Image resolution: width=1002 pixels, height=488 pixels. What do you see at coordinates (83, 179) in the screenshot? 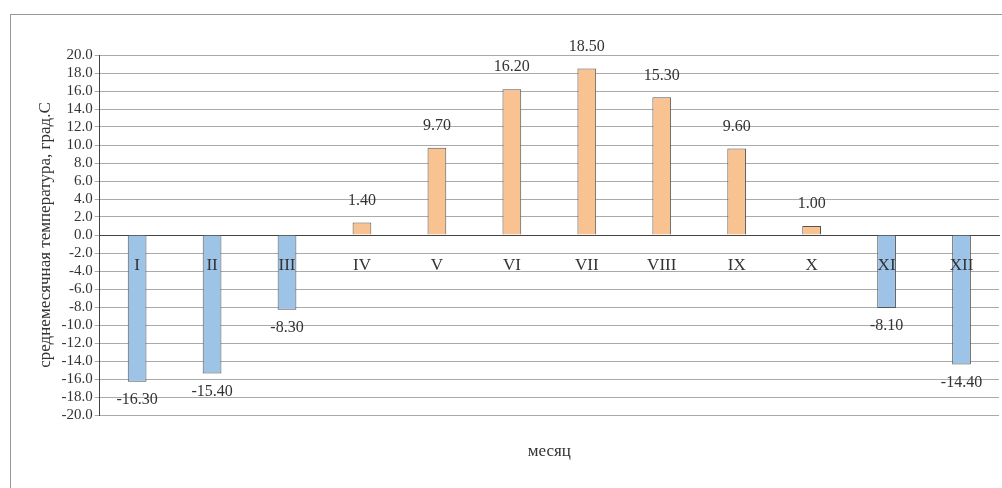
I see `y-tick-label: 6.0` at bounding box center [83, 179].